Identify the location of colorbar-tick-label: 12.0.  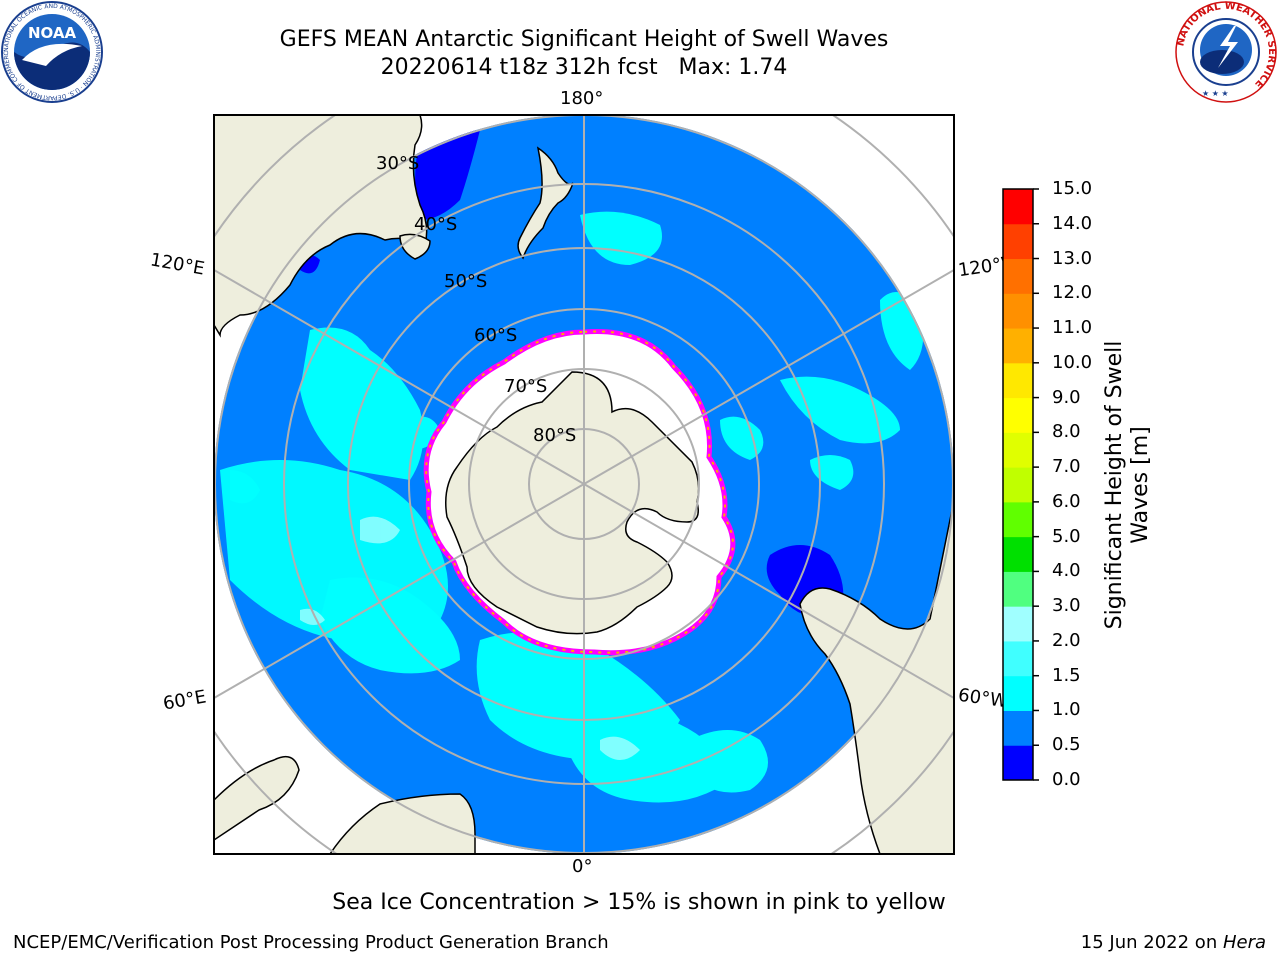
(1072, 293).